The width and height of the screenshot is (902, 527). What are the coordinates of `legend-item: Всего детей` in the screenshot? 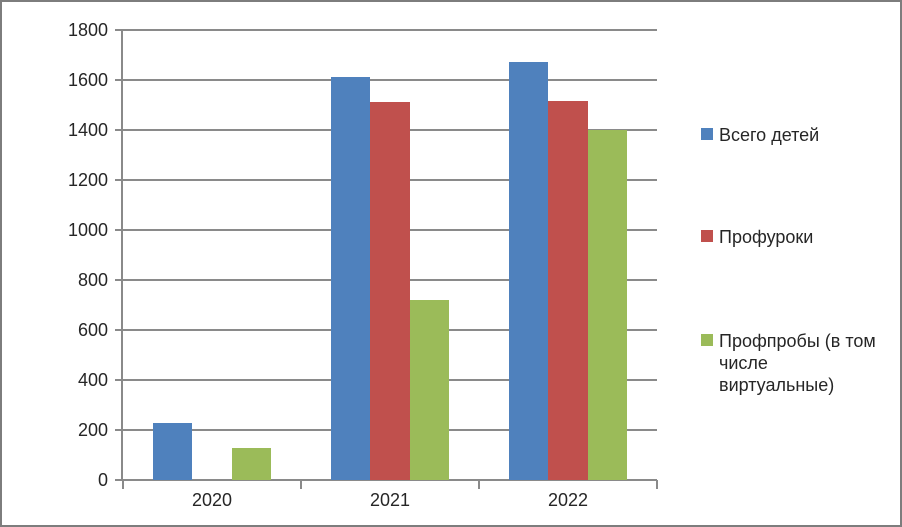 It's located at (796, 135).